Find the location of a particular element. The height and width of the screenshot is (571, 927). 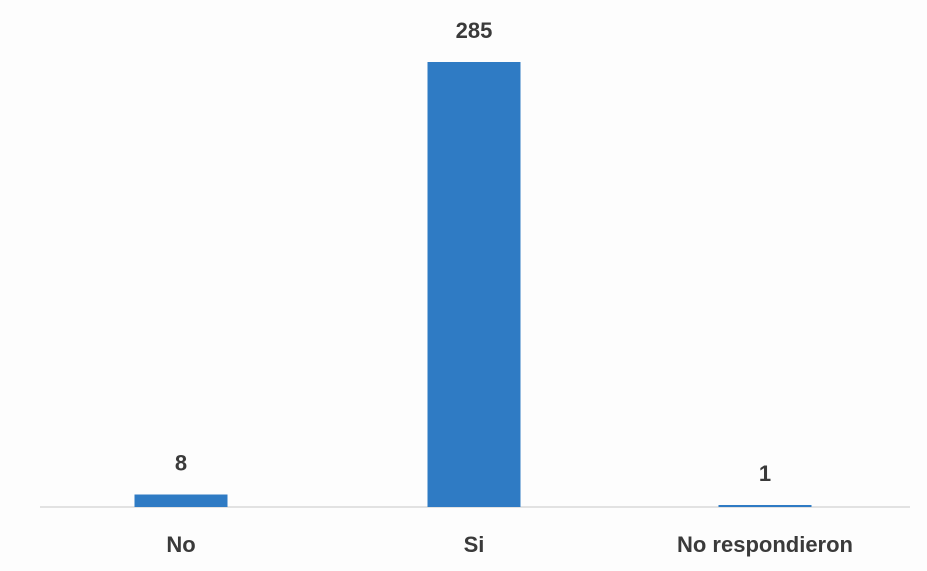

bar-si is located at coordinates (474, 284).